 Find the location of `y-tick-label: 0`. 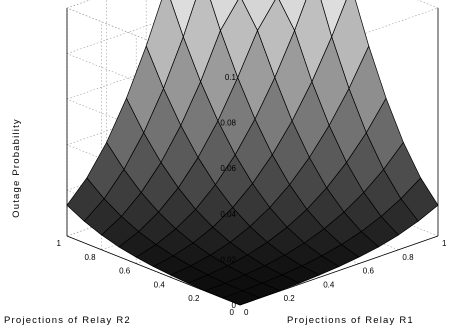

y-tick-label: 0 is located at coordinates (232, 312).